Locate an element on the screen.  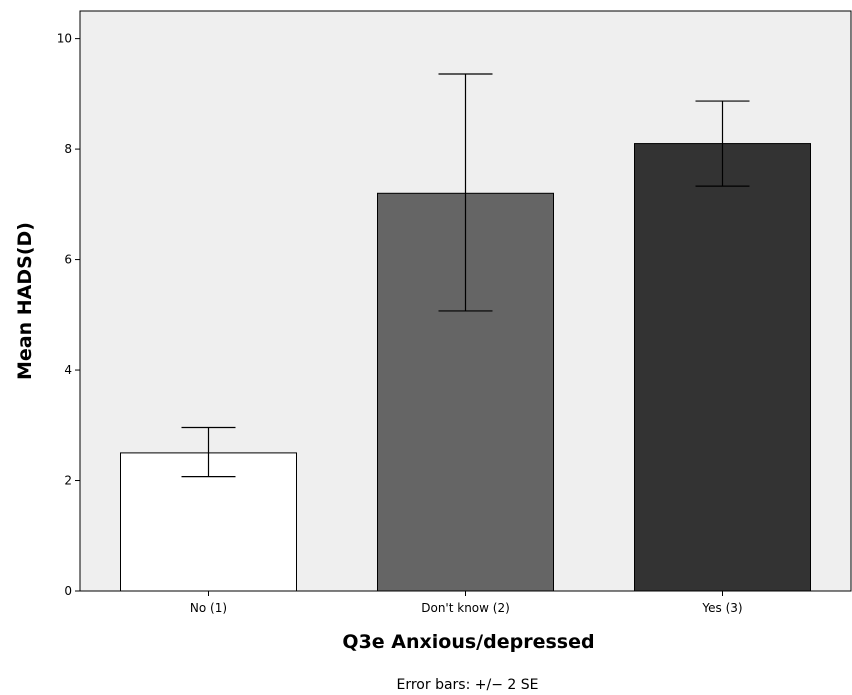
y-tick-label: 0 is located at coordinates (68, 591).